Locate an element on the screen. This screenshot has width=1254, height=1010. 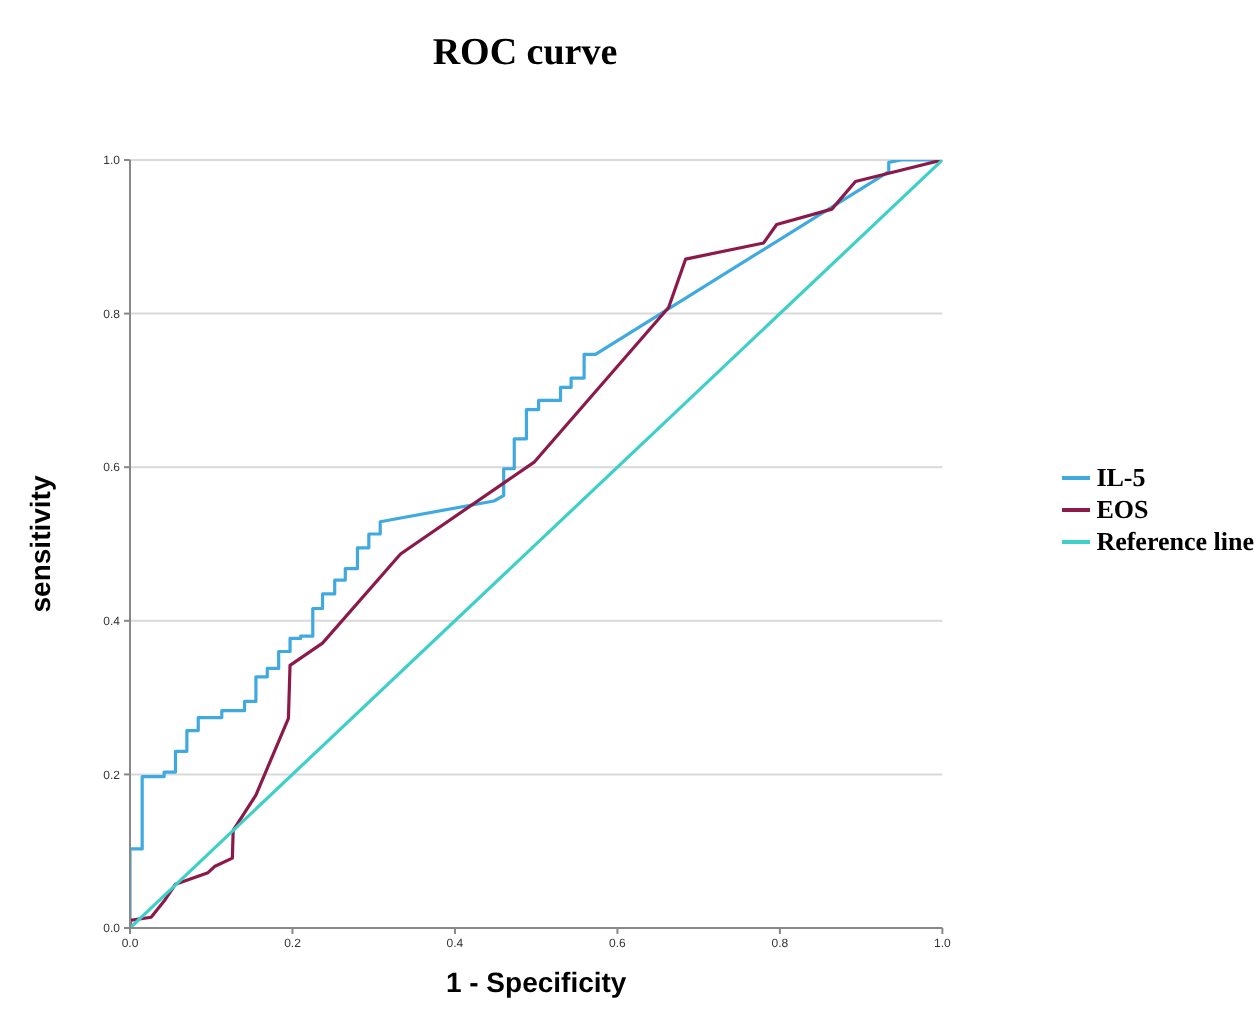
chart-title: ROC curve is located at coordinates (525, 54).